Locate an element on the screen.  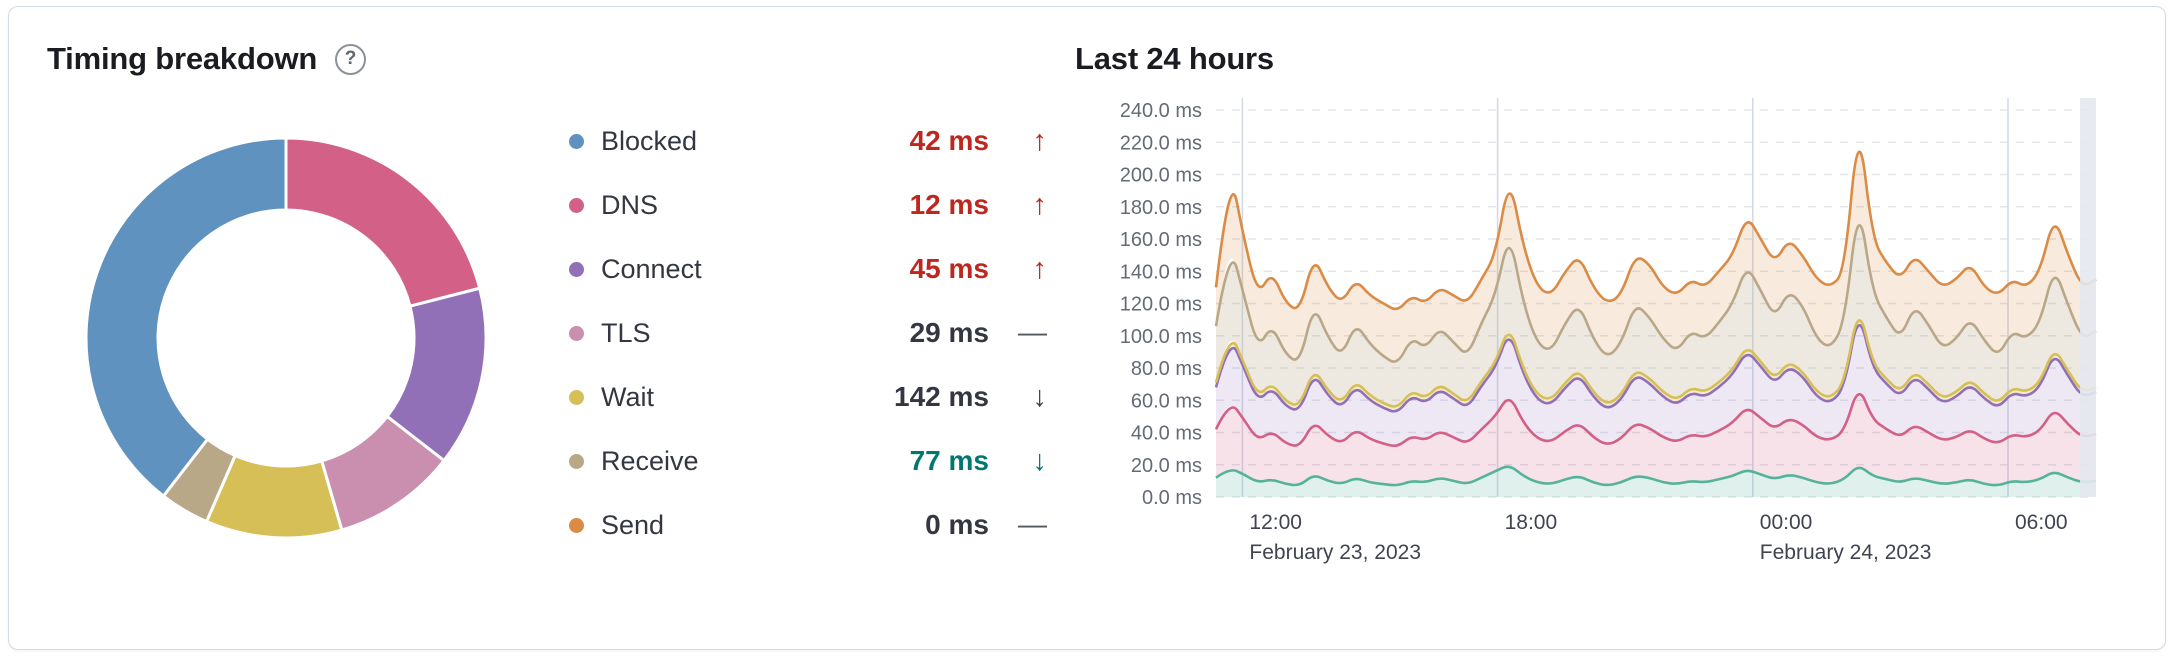
area-band-tan is located at coordinates (1656, 316).